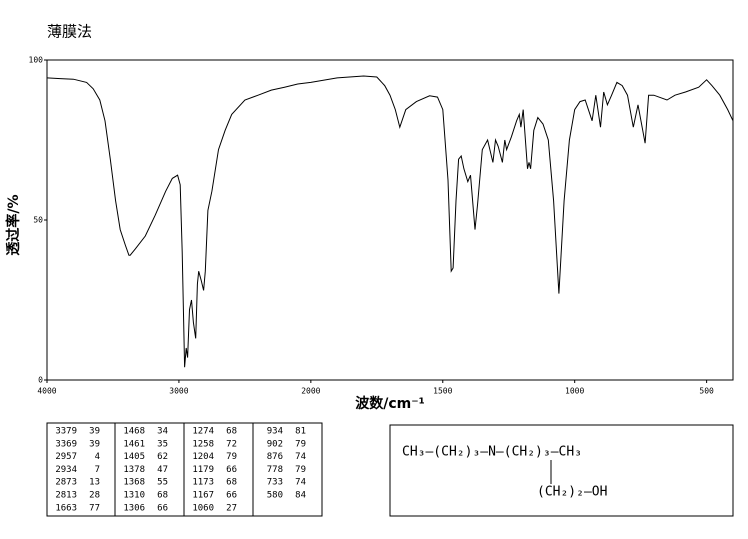  Describe the element at coordinates (66, 496) in the screenshot. I see `peak-wavenumber: 2813` at that location.